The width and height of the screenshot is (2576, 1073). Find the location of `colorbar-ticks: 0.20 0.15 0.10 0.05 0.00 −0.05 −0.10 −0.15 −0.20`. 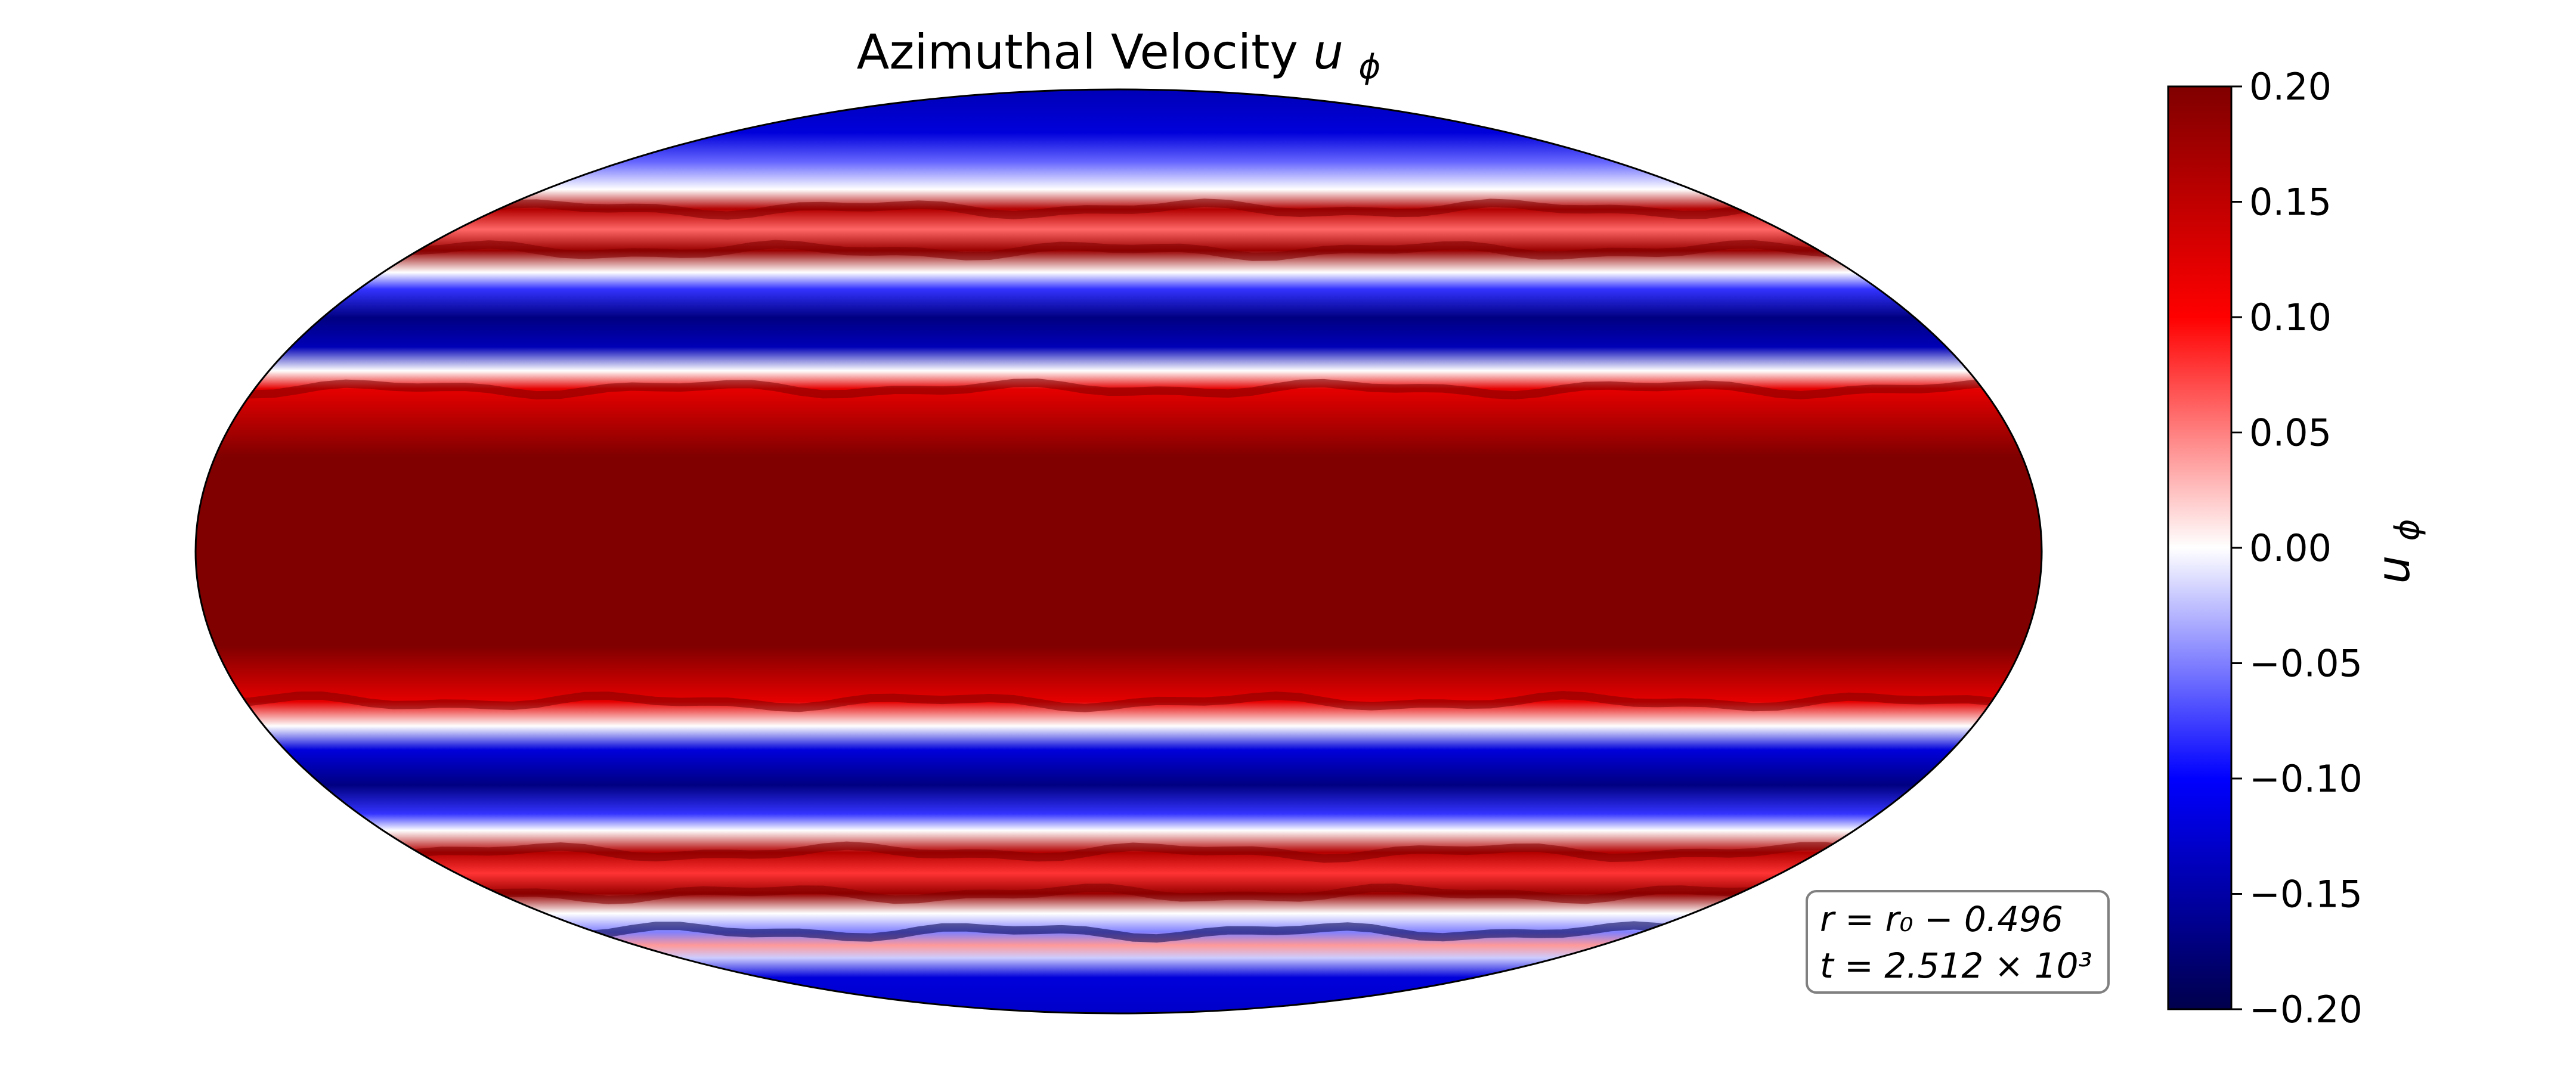

colorbar-ticks: 0.20 0.15 0.10 0.05 0.00 −0.05 −0.10 −0.15 −0.20 is located at coordinates (2297, 548).